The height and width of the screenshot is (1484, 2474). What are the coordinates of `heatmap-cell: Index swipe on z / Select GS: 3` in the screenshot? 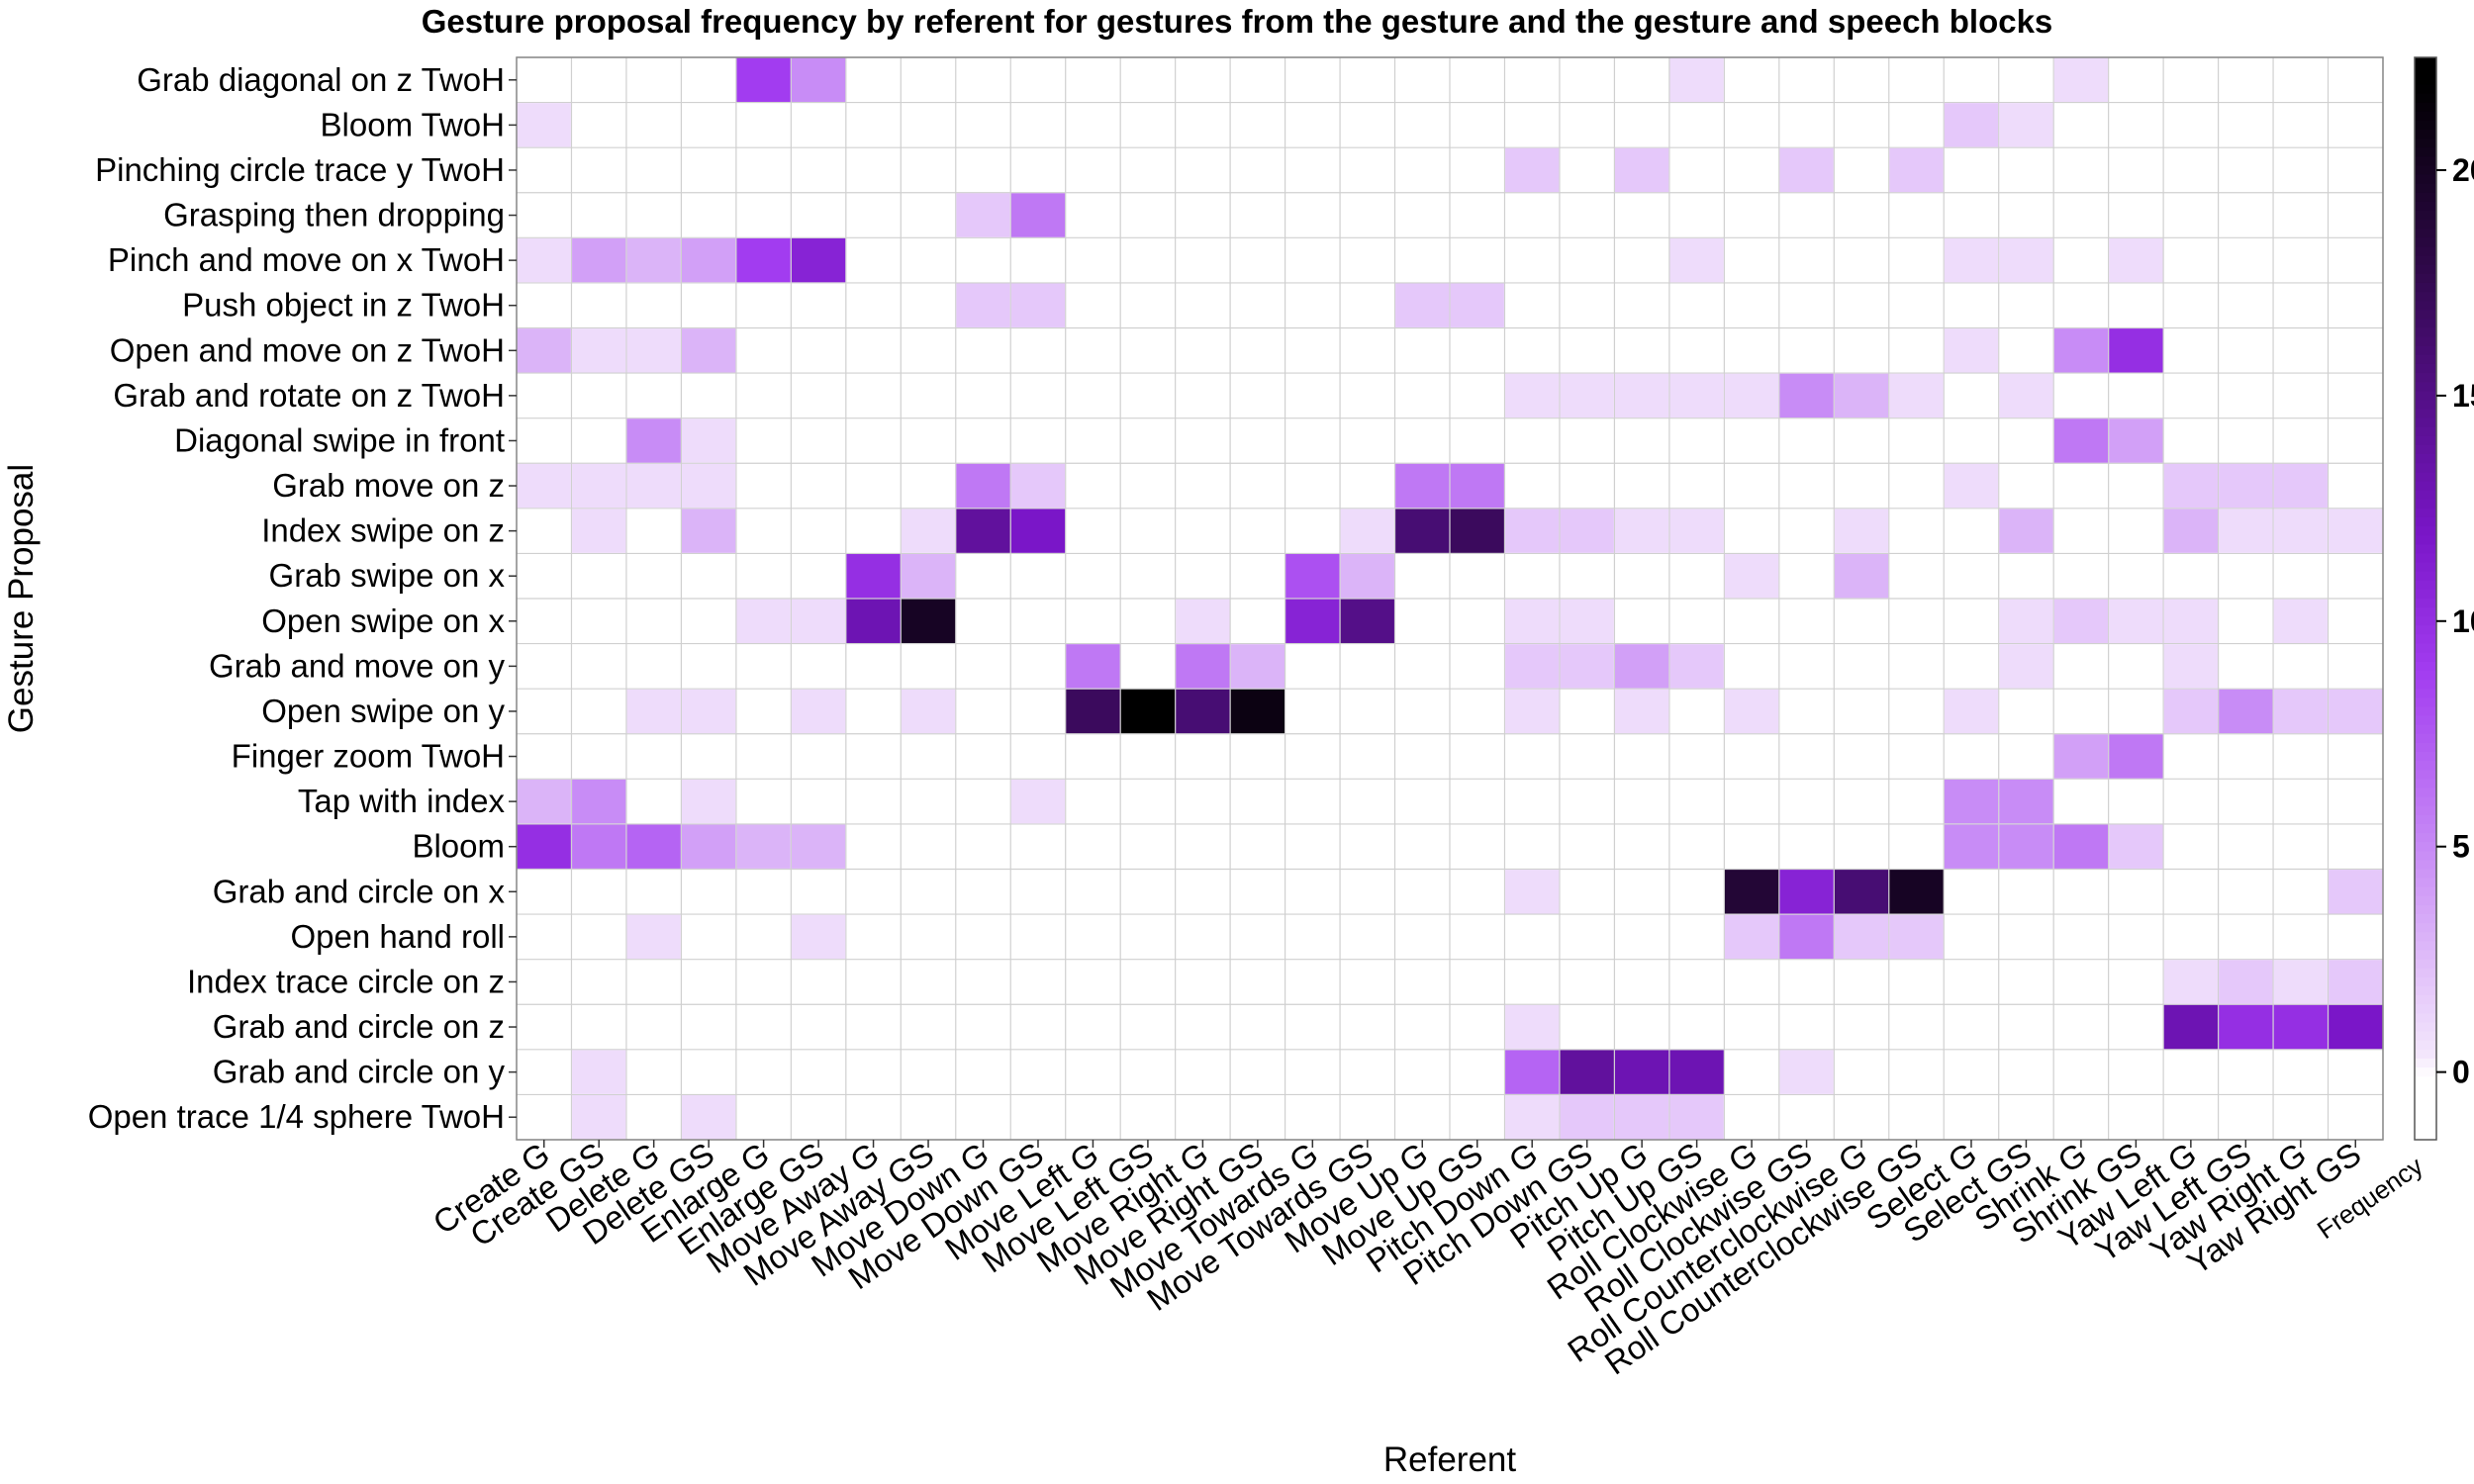 It's located at (2026, 531).